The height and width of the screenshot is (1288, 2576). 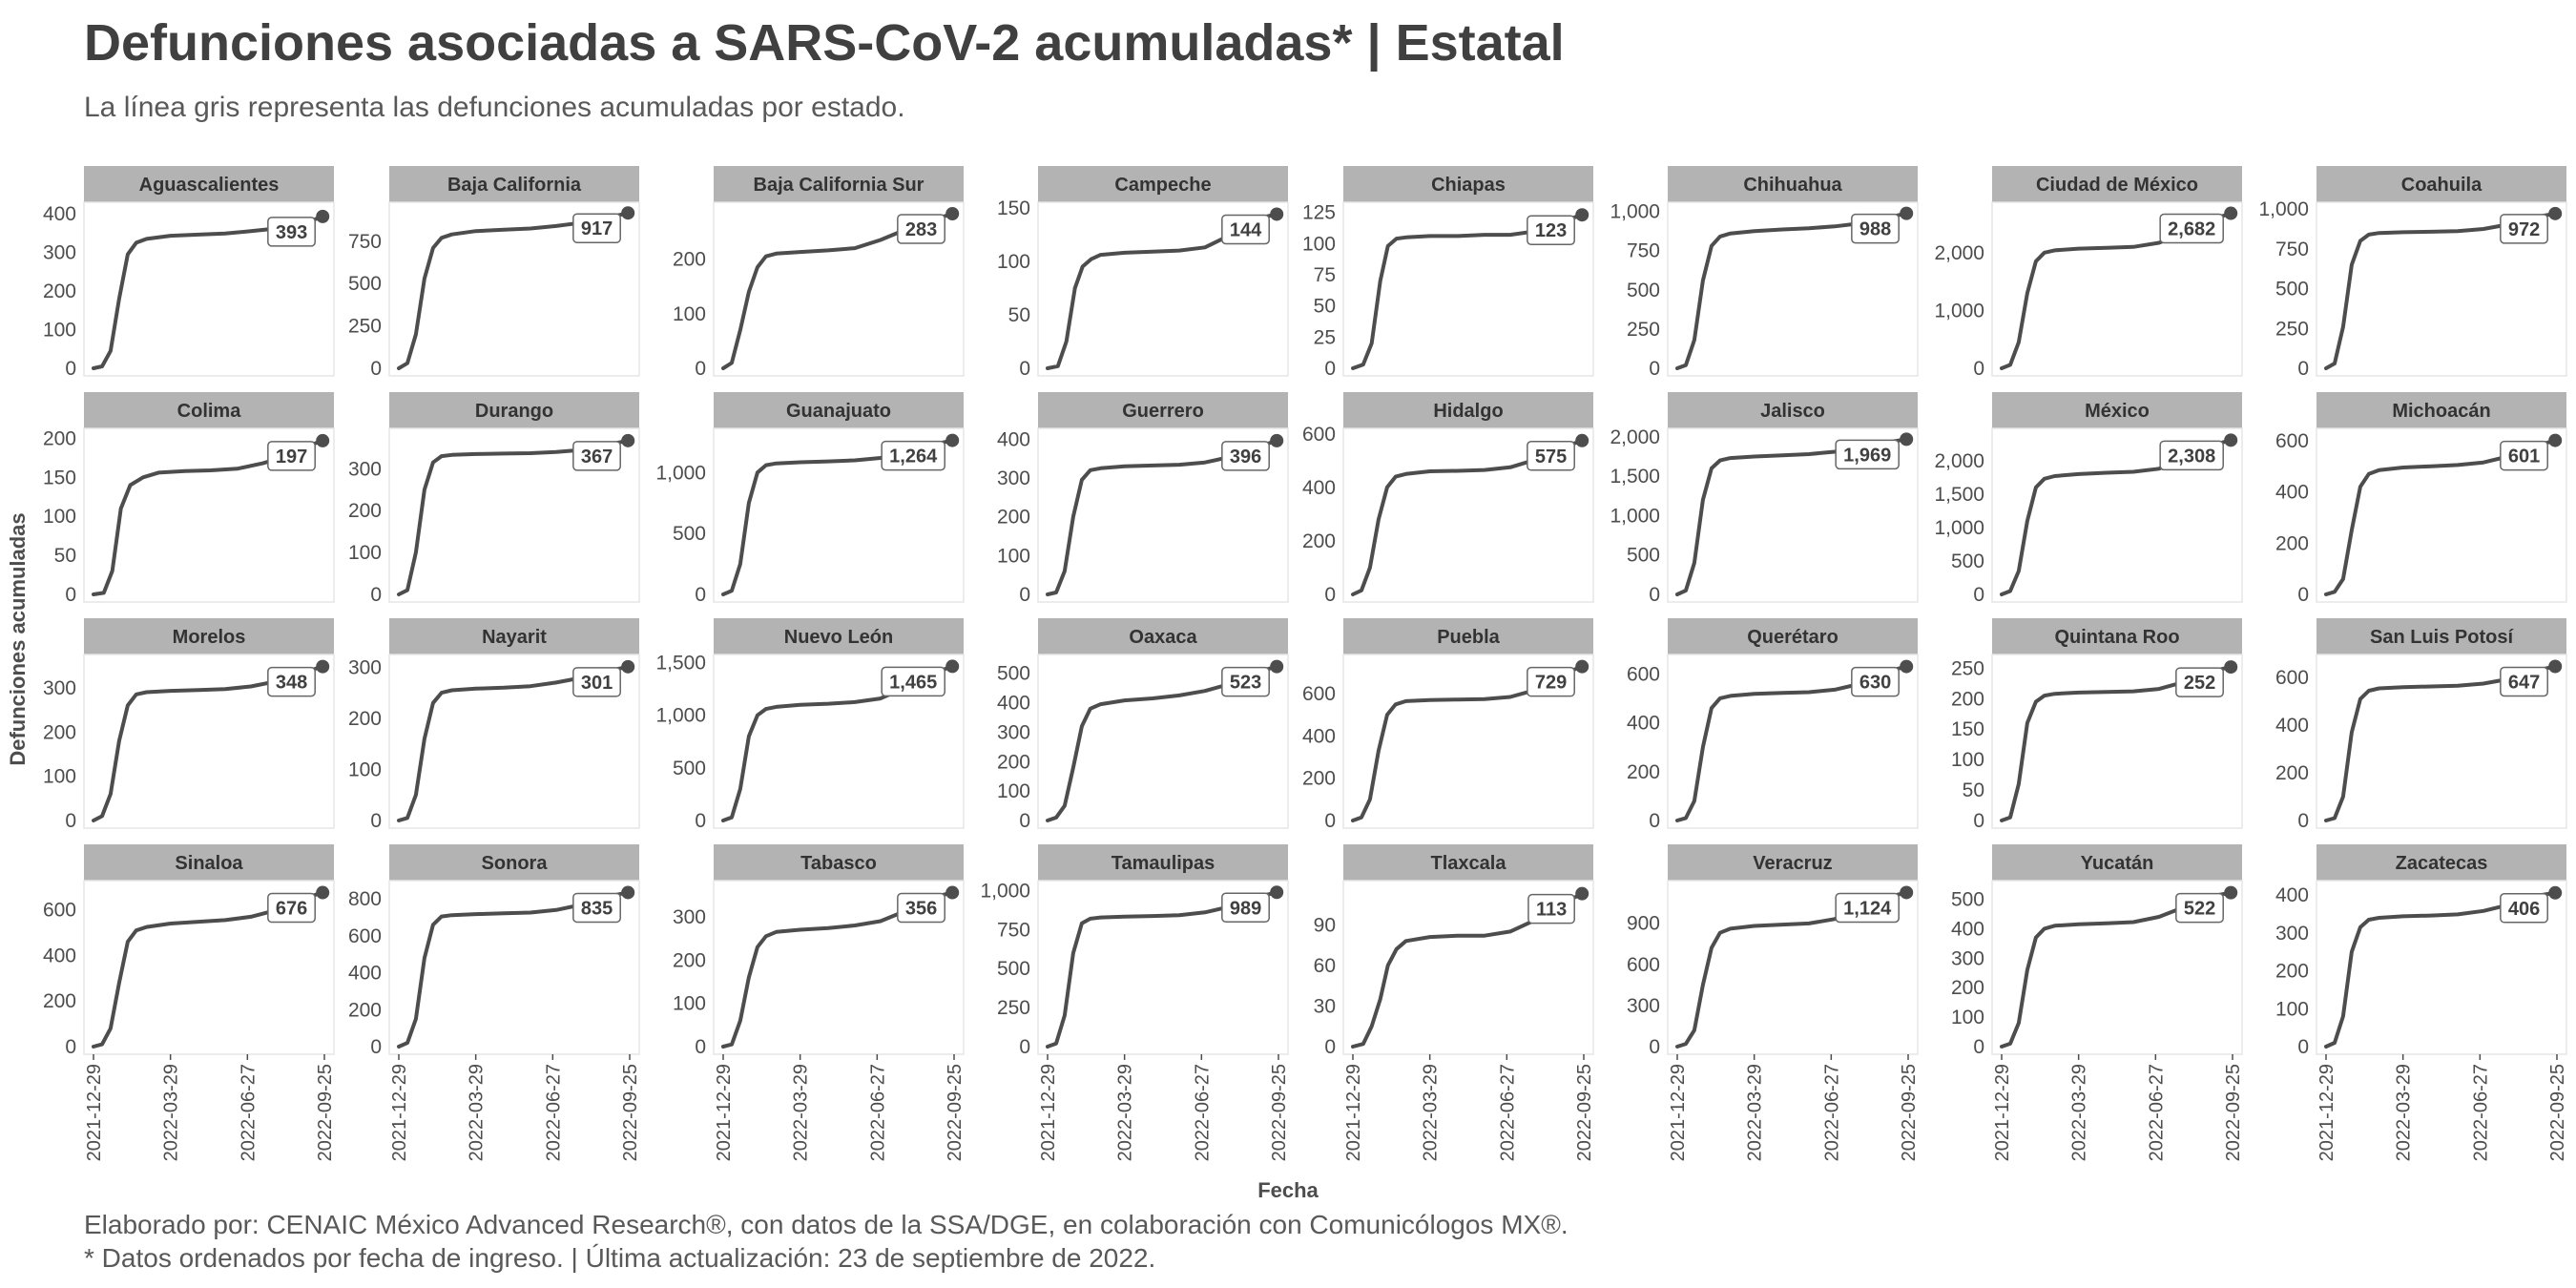 What do you see at coordinates (365, 469) in the screenshot?
I see `y-tick-label: 300` at bounding box center [365, 469].